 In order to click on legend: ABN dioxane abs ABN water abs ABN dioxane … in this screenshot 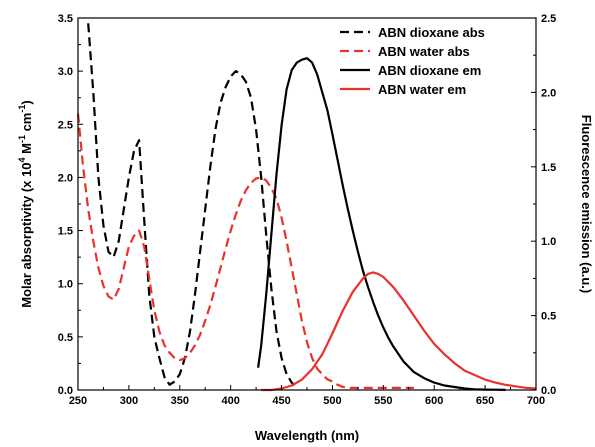, I will do `click(412, 61)`.